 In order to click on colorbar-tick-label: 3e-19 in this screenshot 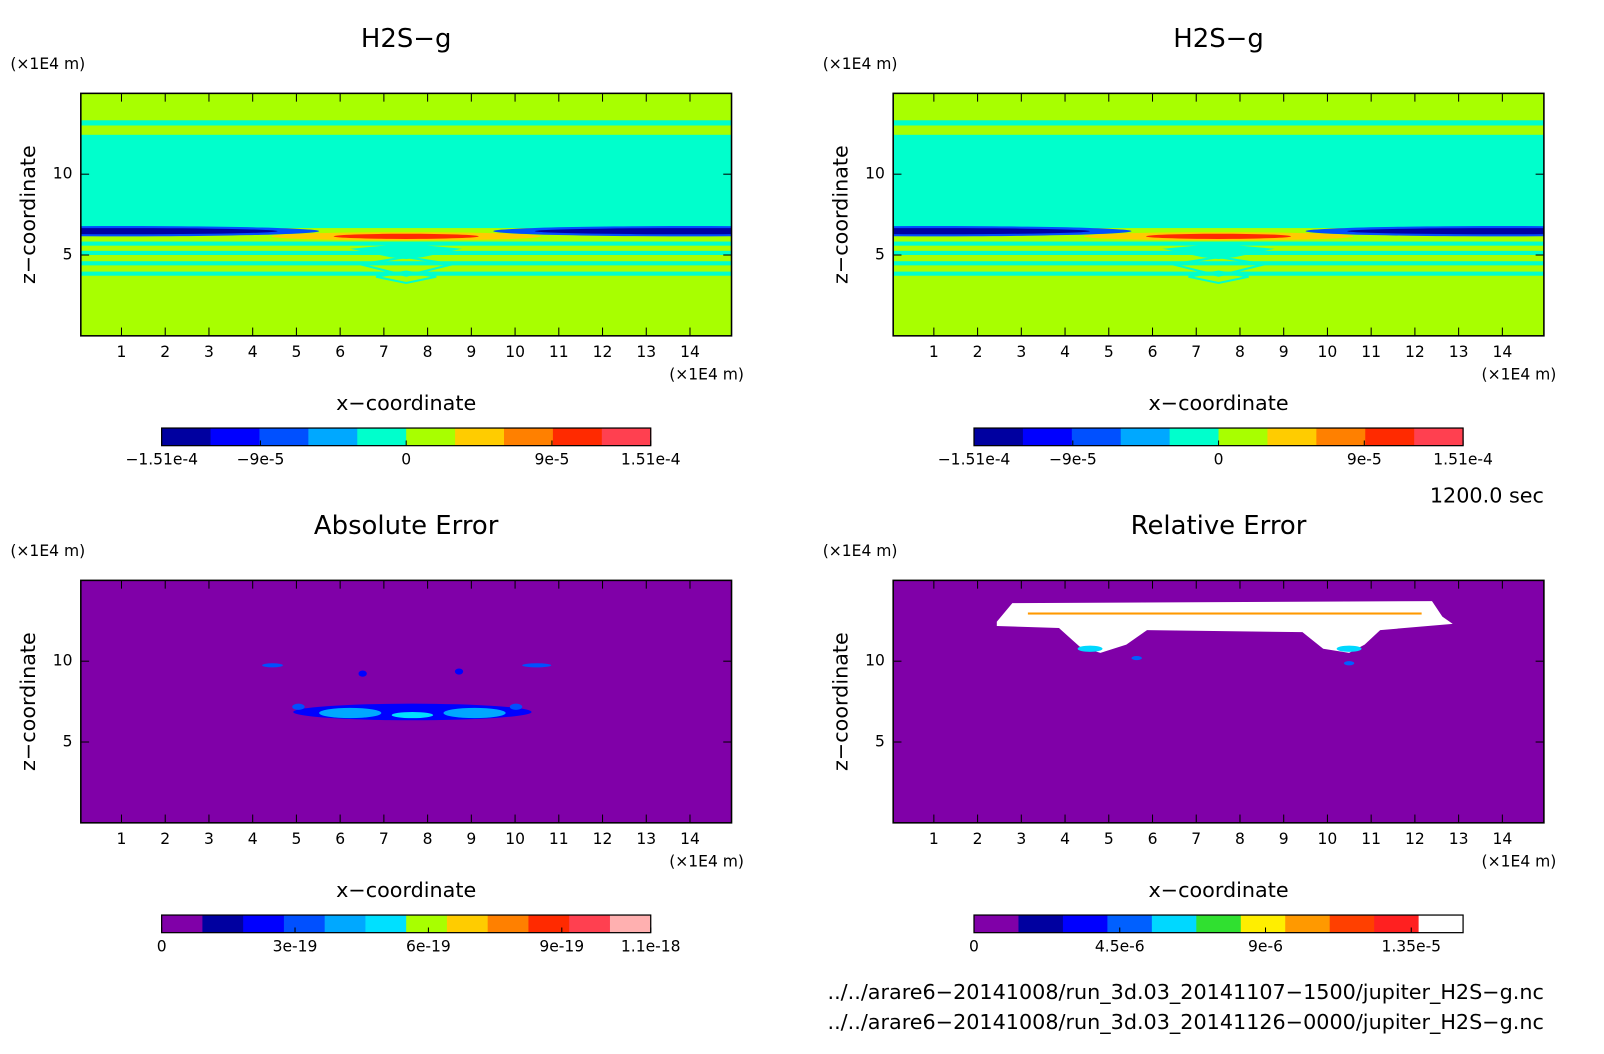, I will do `click(295, 947)`.